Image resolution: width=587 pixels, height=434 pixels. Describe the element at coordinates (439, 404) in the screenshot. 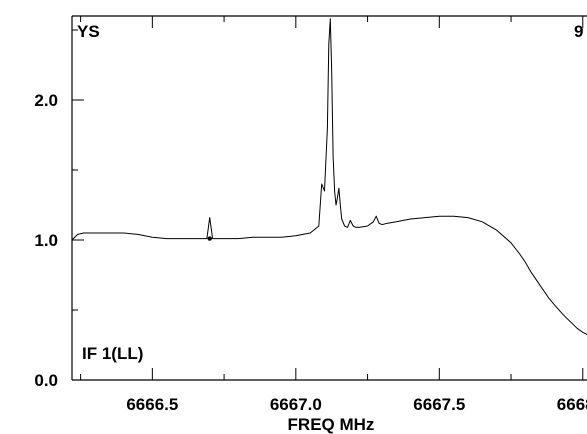

I see `x-tick-label: 6667.5` at that location.